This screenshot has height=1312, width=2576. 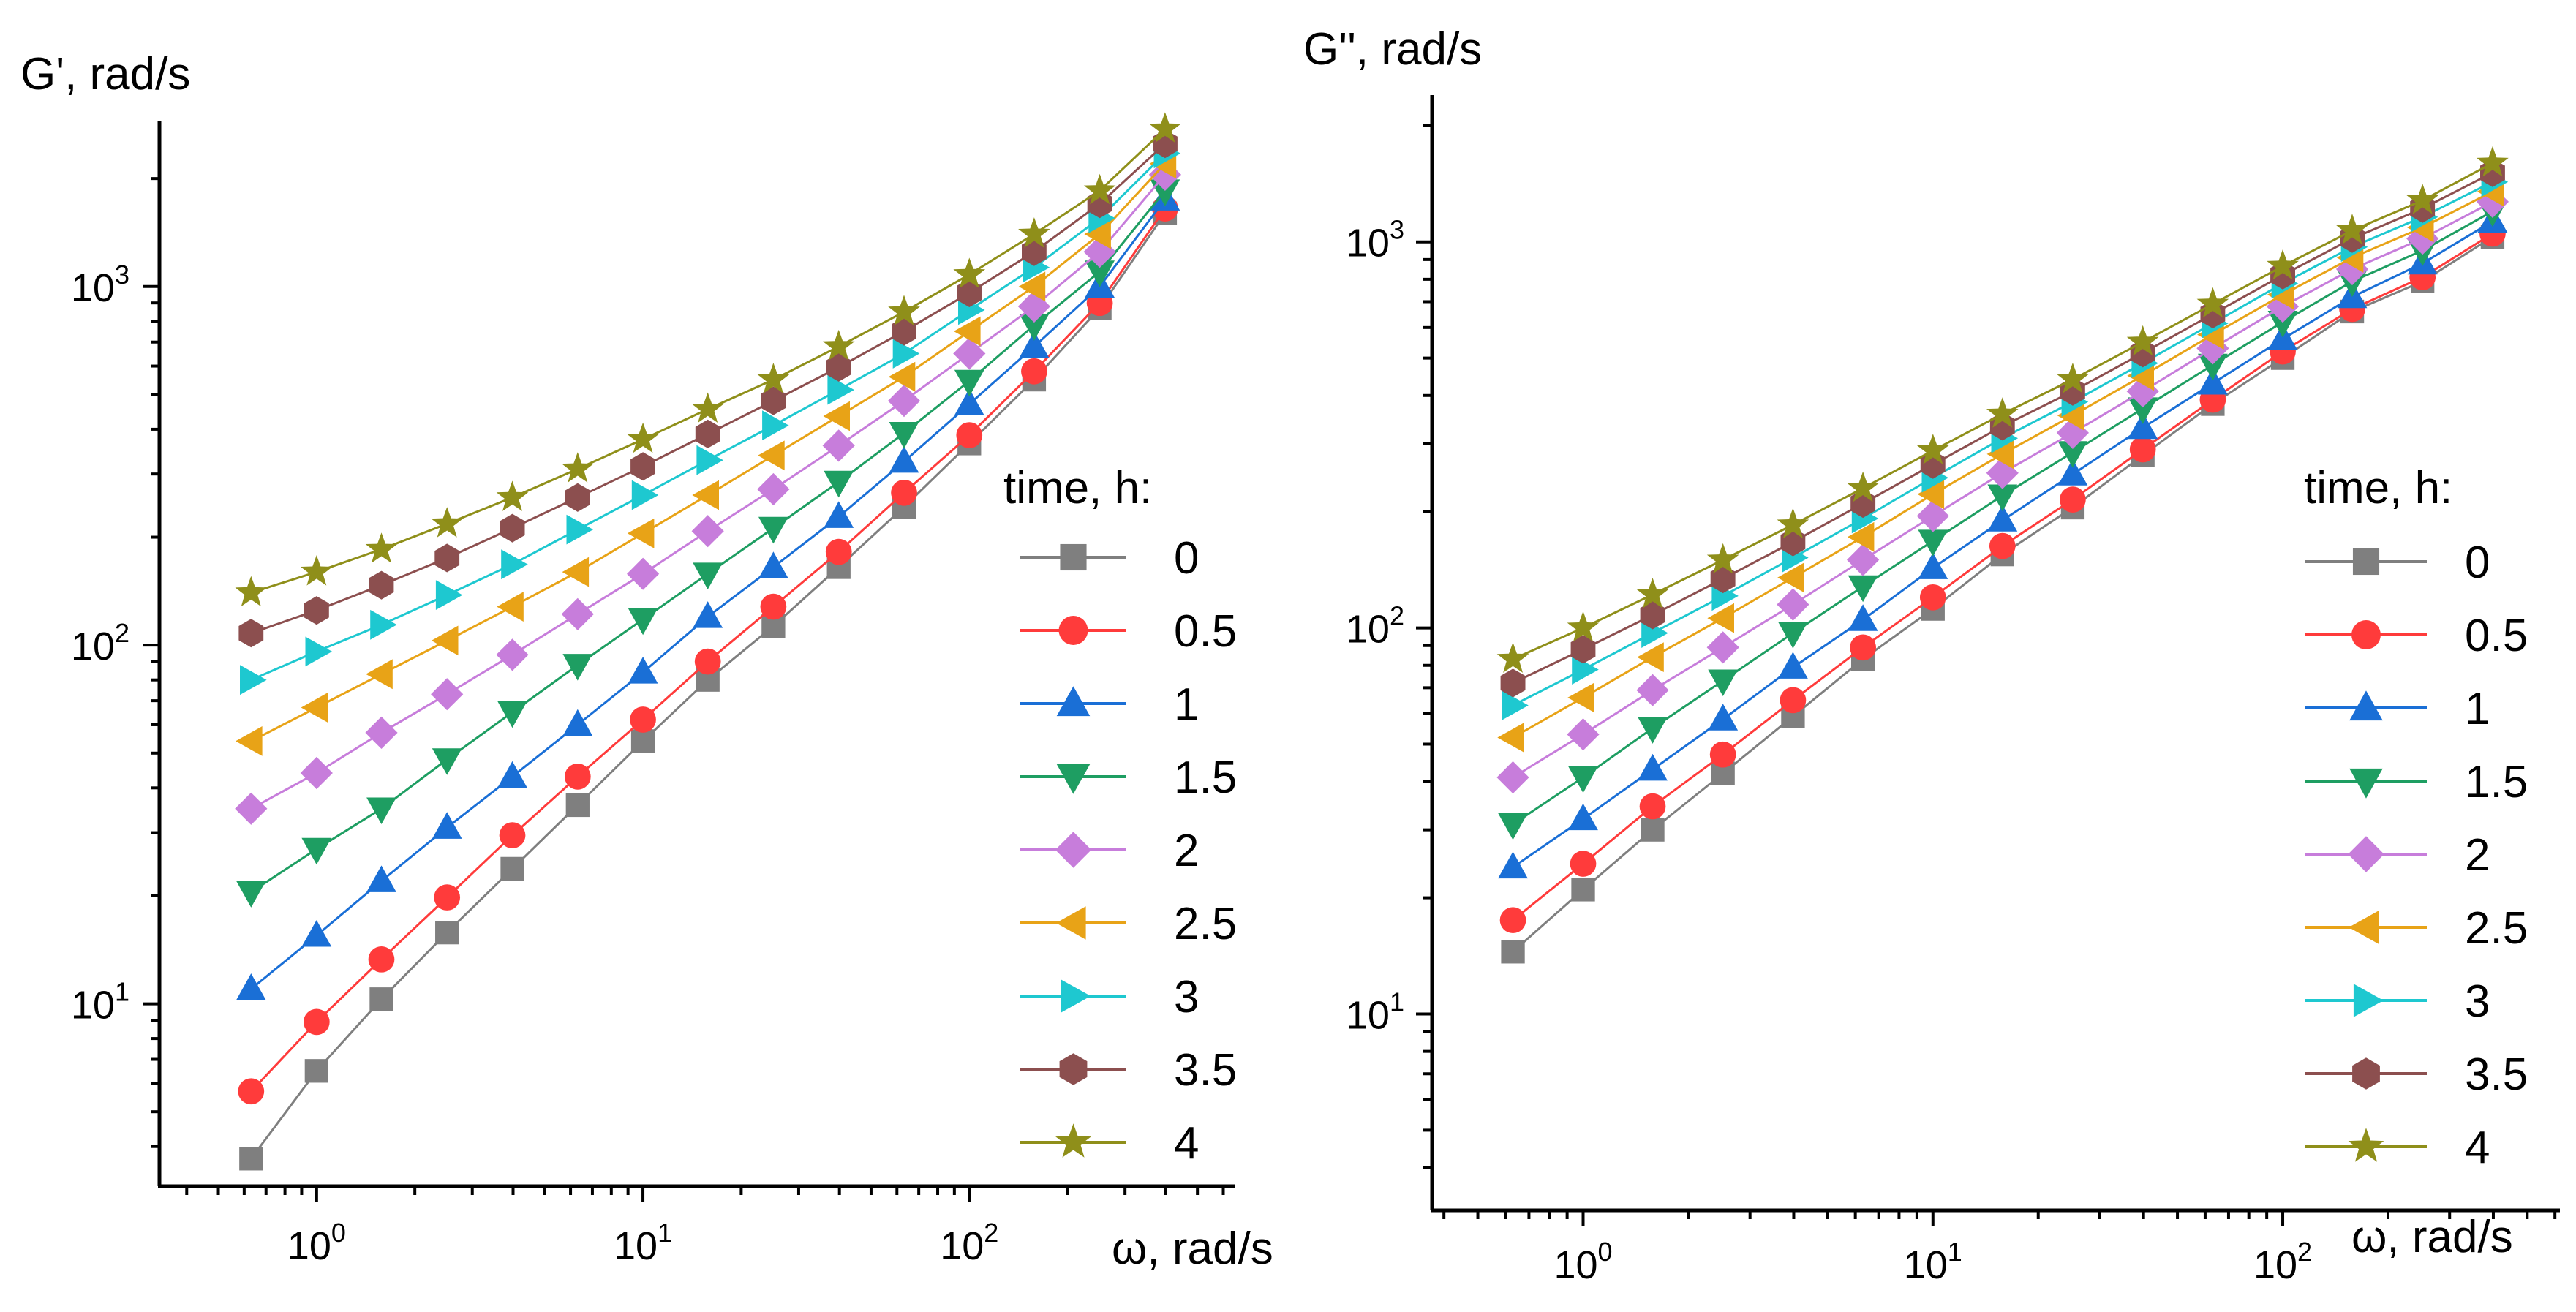 What do you see at coordinates (1128, 924) in the screenshot?
I see `legend-item: 2.5` at bounding box center [1128, 924].